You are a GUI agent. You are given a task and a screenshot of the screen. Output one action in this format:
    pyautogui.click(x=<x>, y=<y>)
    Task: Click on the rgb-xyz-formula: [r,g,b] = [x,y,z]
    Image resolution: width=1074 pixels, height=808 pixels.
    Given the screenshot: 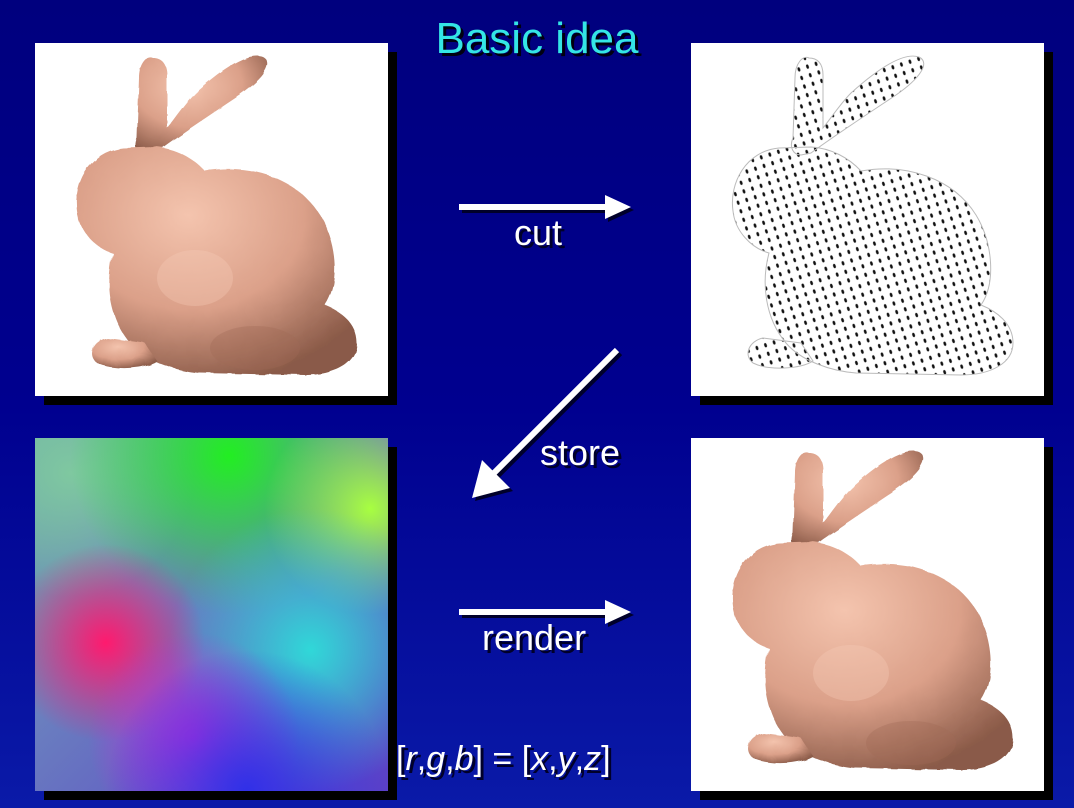 What is the action you would take?
    pyautogui.click(x=503, y=759)
    